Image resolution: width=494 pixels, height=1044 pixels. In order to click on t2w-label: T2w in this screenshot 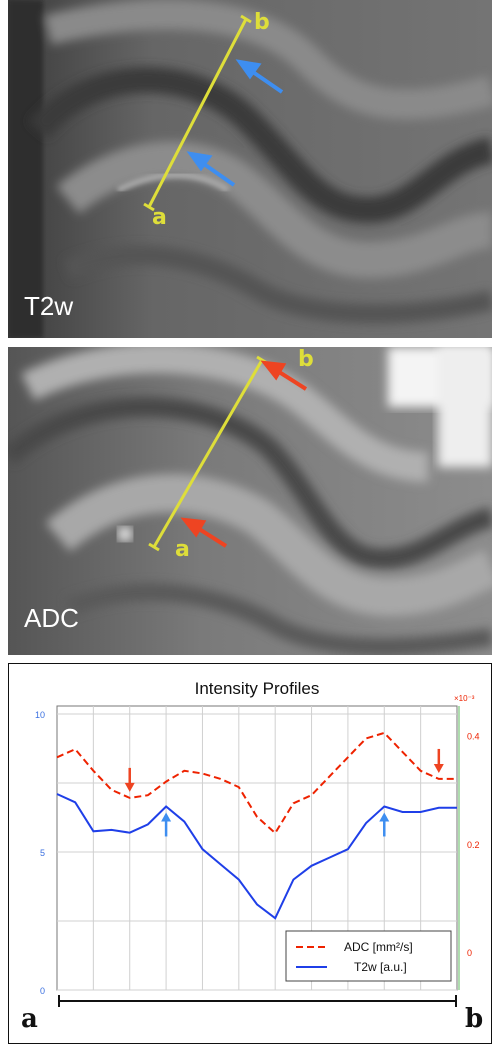, I will do `click(49, 306)`.